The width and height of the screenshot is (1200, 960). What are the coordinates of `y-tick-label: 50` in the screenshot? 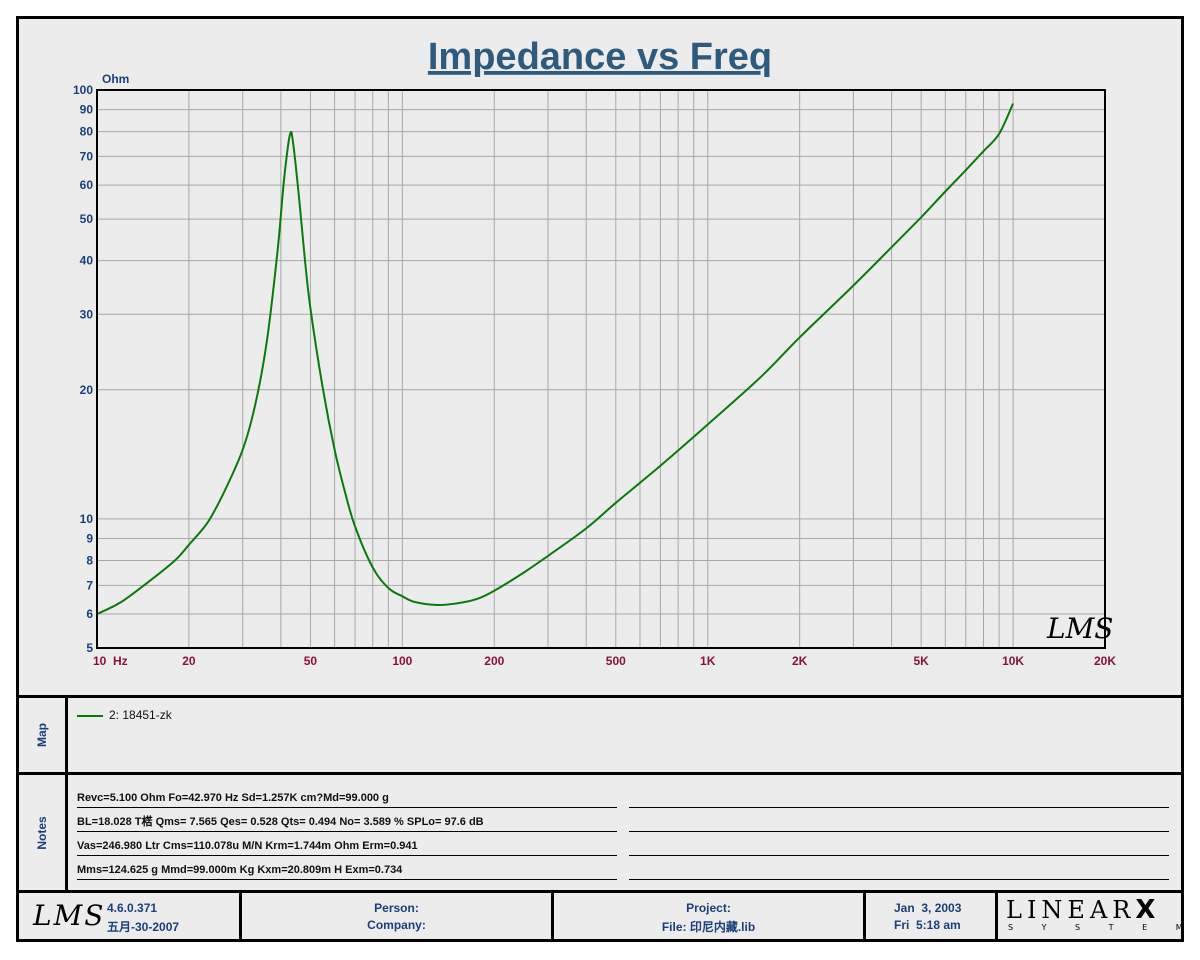 It's located at (87, 219).